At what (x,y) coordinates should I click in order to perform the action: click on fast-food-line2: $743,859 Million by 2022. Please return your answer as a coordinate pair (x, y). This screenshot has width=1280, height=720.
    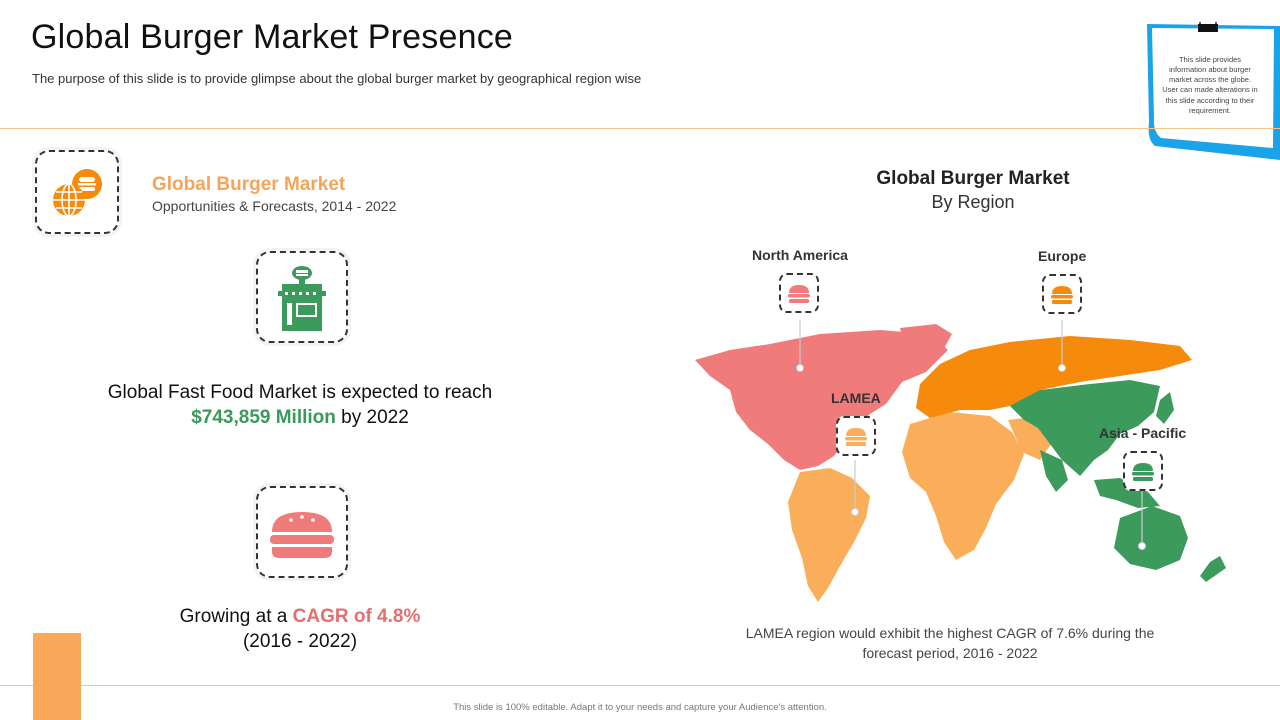
    Looking at the image, I should click on (300, 417).